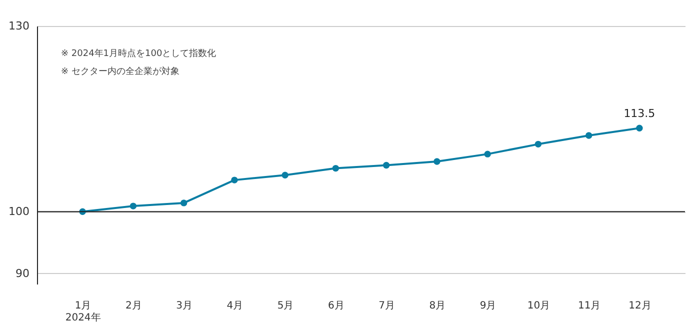 The image size is (700, 326). I want to click on y-tick-label: 100, so click(19, 211).